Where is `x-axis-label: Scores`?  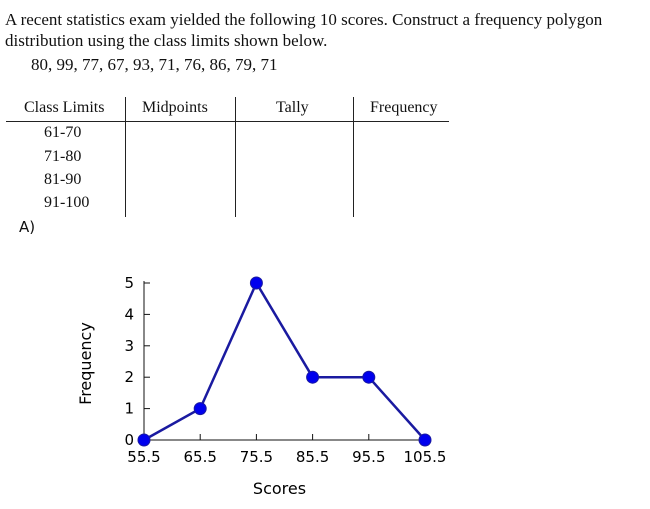 x-axis-label: Scores is located at coordinates (279, 488).